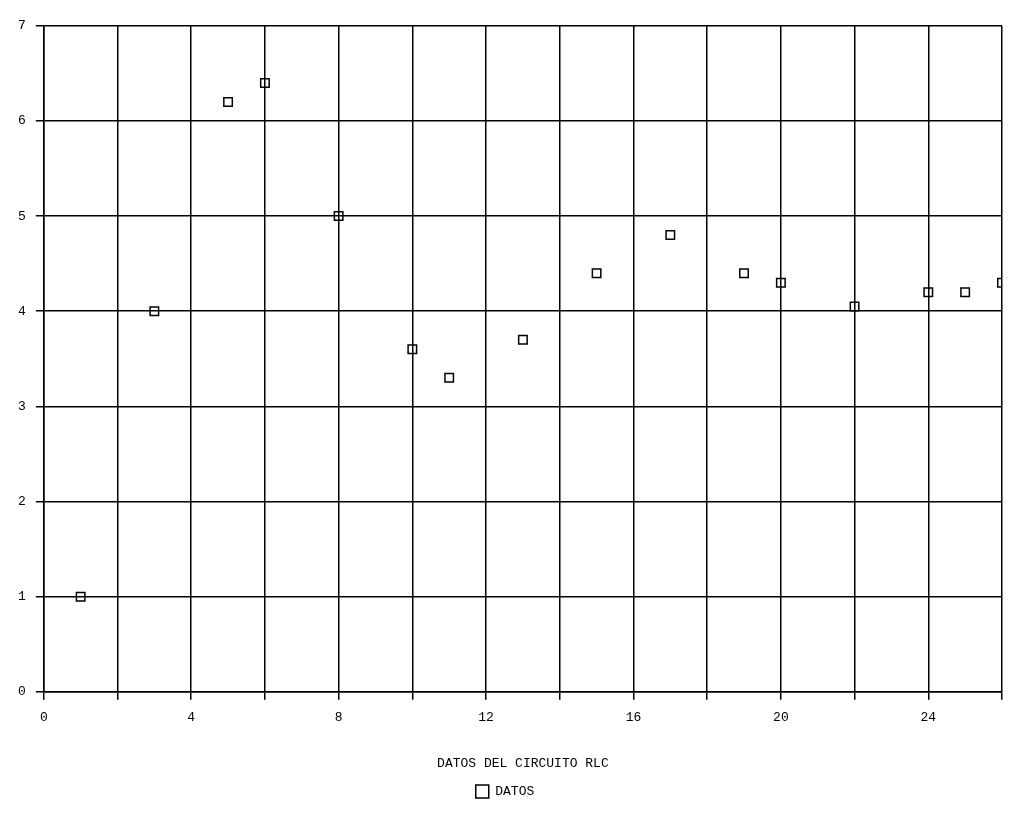 The height and width of the screenshot is (822, 1028). I want to click on y-tick-label: 4, so click(21, 311).